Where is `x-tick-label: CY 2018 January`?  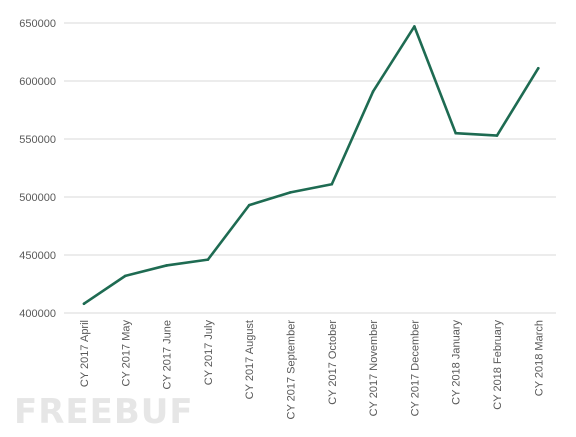 x-tick-label: CY 2018 January is located at coordinates (457, 362).